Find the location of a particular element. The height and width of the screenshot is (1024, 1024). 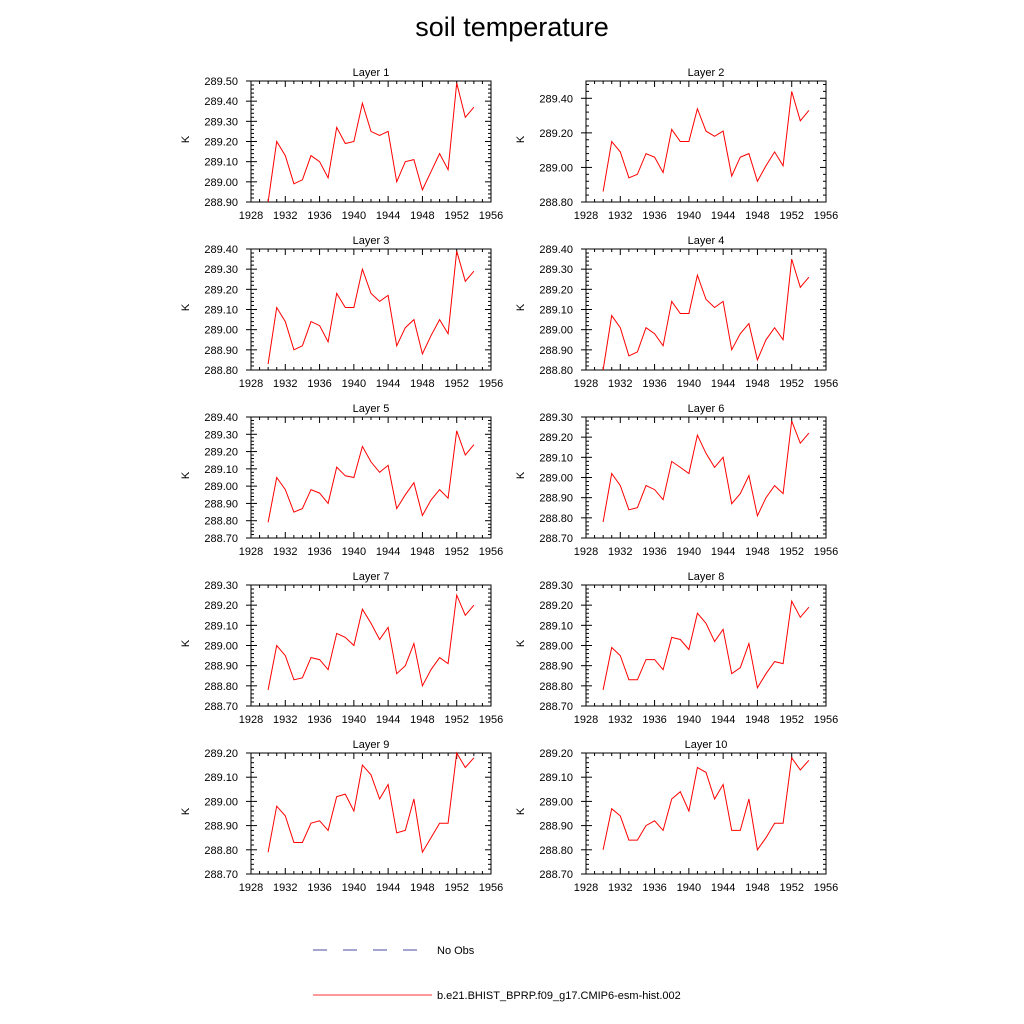

page-title: soil temperature is located at coordinates (512, 27).